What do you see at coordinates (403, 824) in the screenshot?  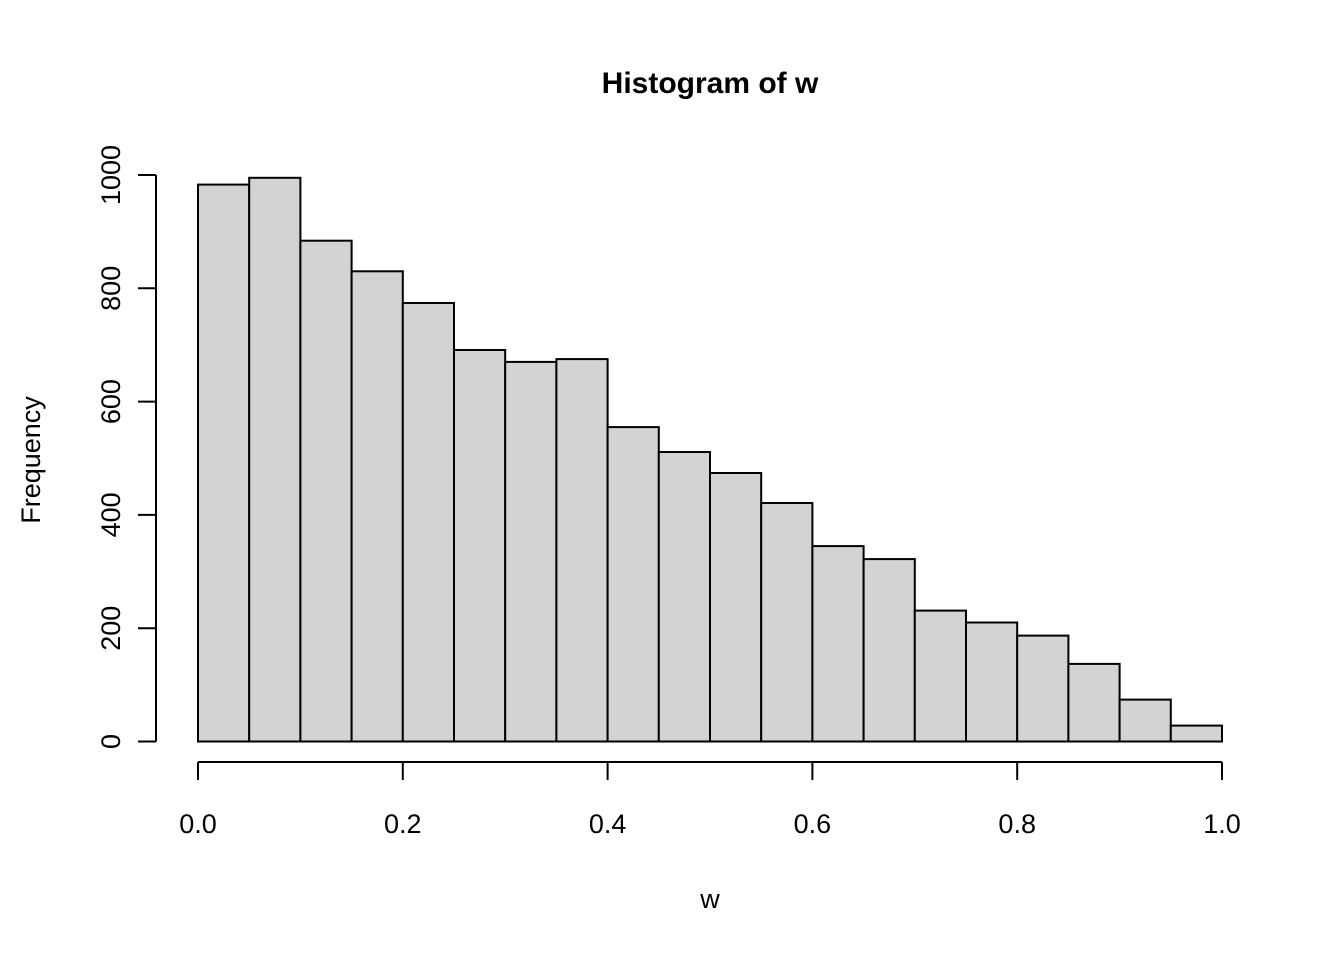 I see `x-tick-label: 0.2` at bounding box center [403, 824].